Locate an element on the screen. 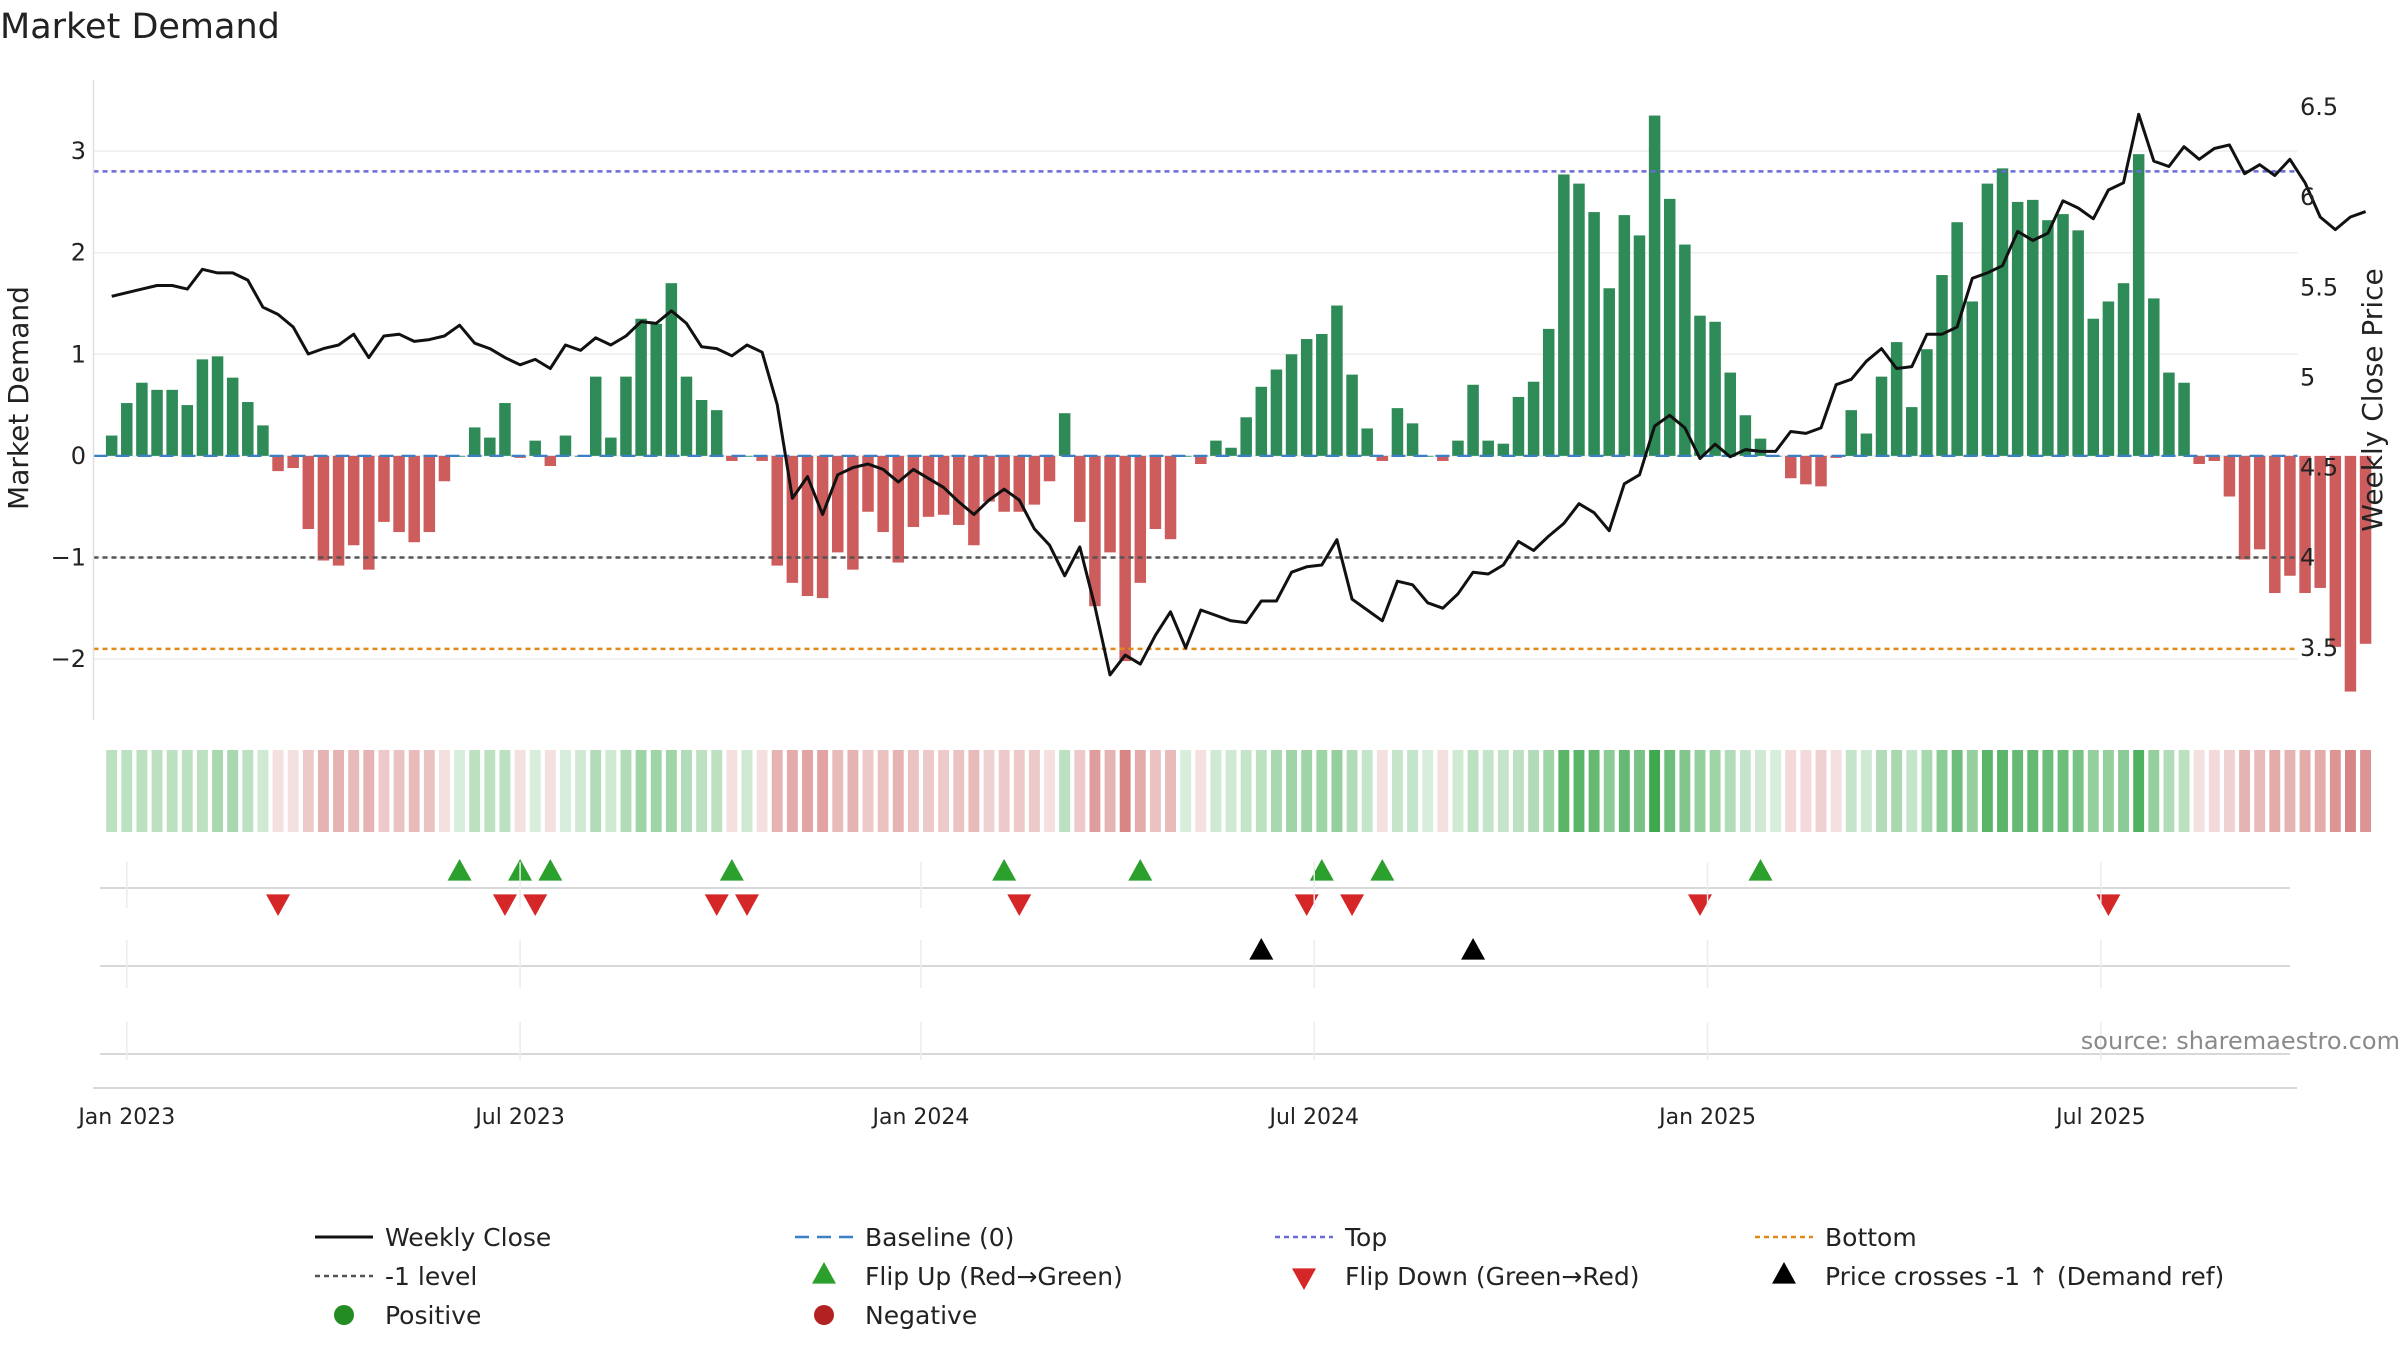 The image size is (2400, 1350). legend-label: Positive is located at coordinates (433, 1315).